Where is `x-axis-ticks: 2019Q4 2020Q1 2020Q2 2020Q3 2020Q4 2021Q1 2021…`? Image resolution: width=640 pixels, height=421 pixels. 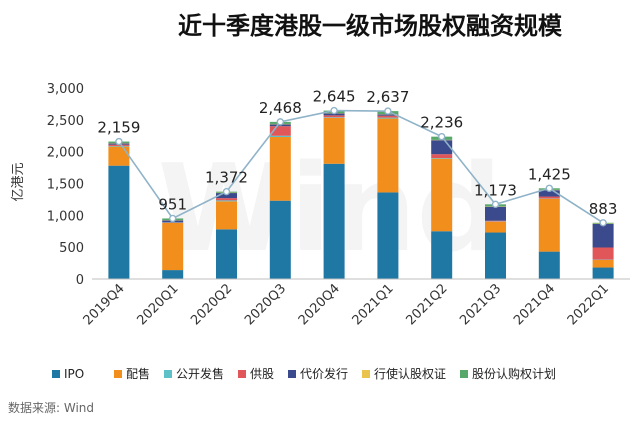 x-axis-ticks: 2019Q4 2020Q1 2020Q2 2020Q3 2020Q4 2021Q1 2021… is located at coordinates (346, 304).